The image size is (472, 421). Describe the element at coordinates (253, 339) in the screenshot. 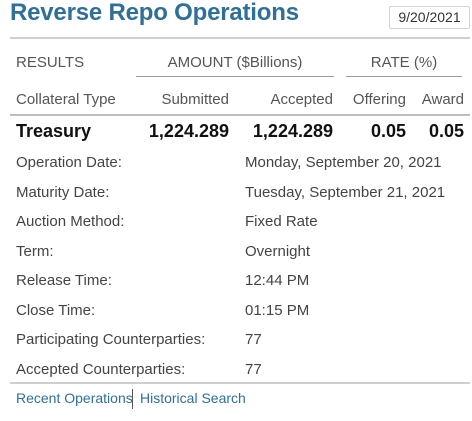

I see `participating-counterparties-value: 77` at that location.